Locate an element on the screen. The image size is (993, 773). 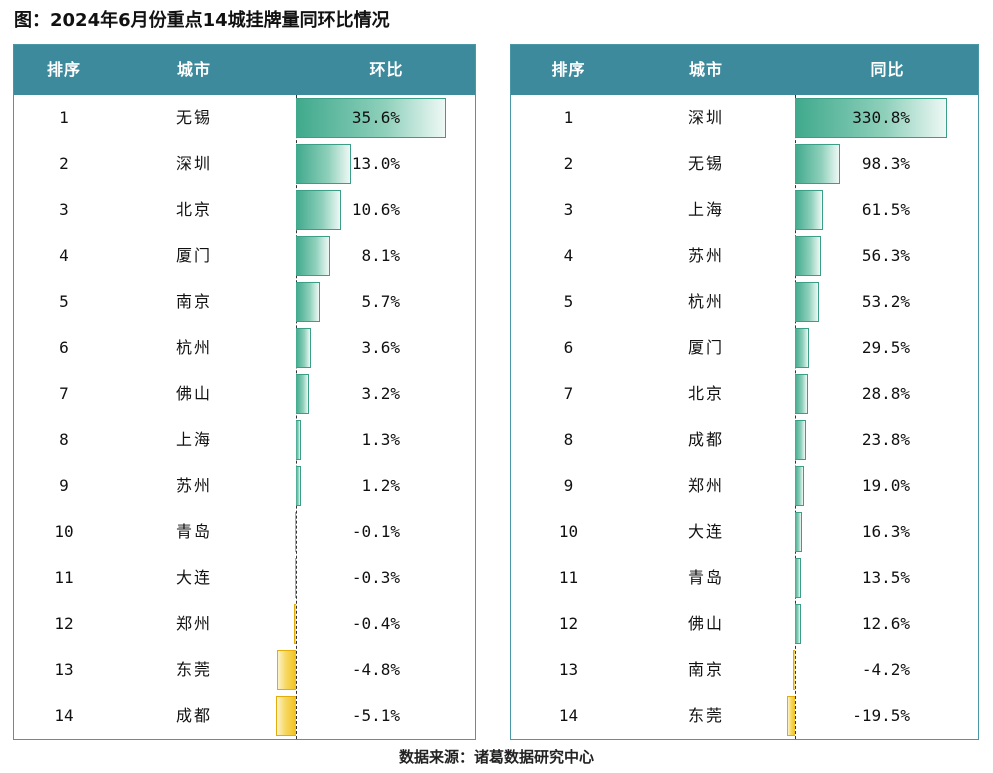
city-cell: 北京 is located at coordinates (705, 393).